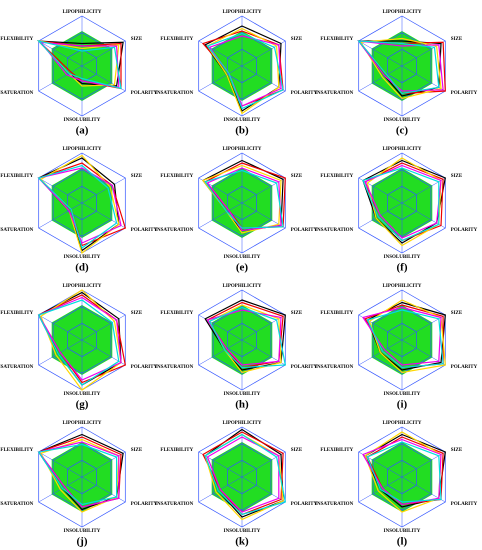 This screenshot has width=482, height=550. I want to click on panel-label: (g), so click(82, 405).